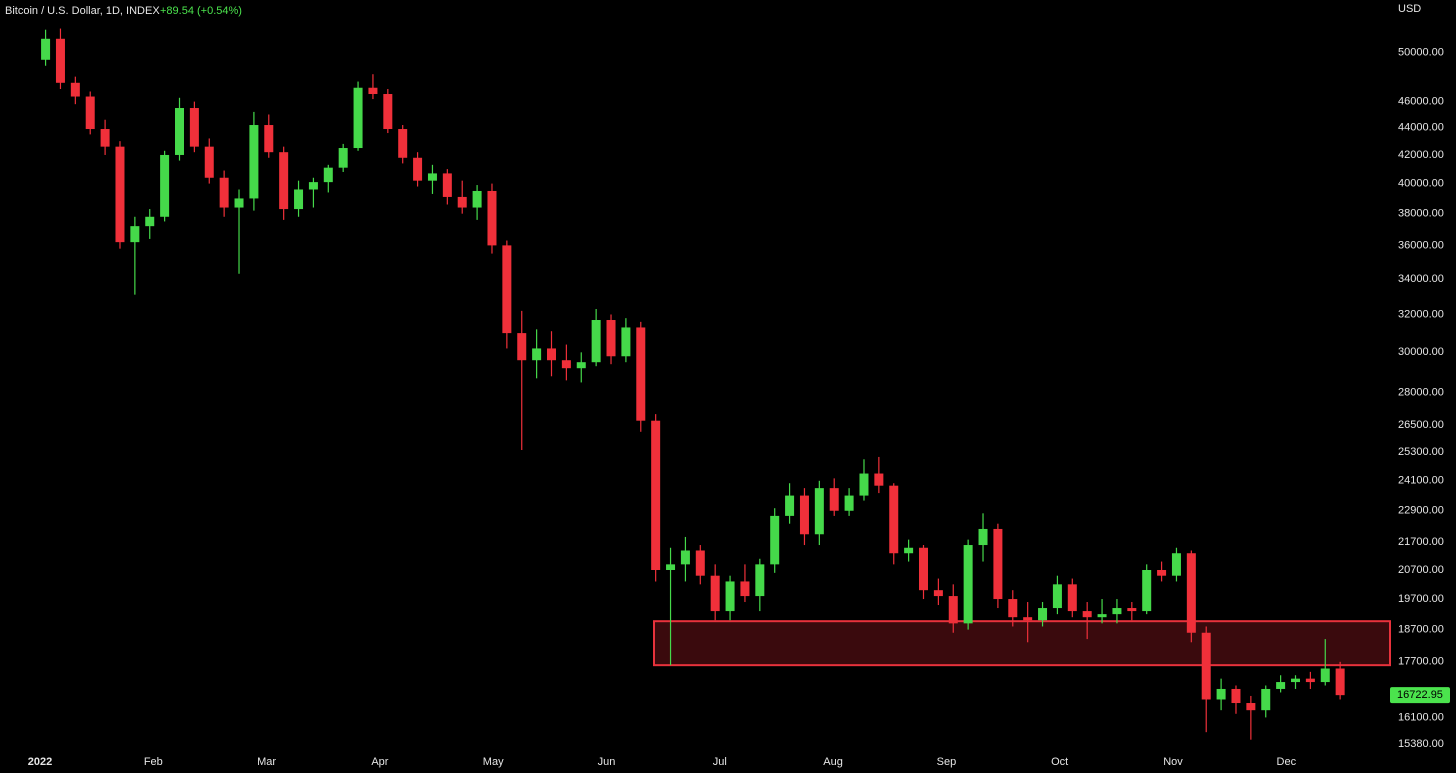 The width and height of the screenshot is (1456, 773). I want to click on y-tick-label: 36000.00, so click(1421, 245).